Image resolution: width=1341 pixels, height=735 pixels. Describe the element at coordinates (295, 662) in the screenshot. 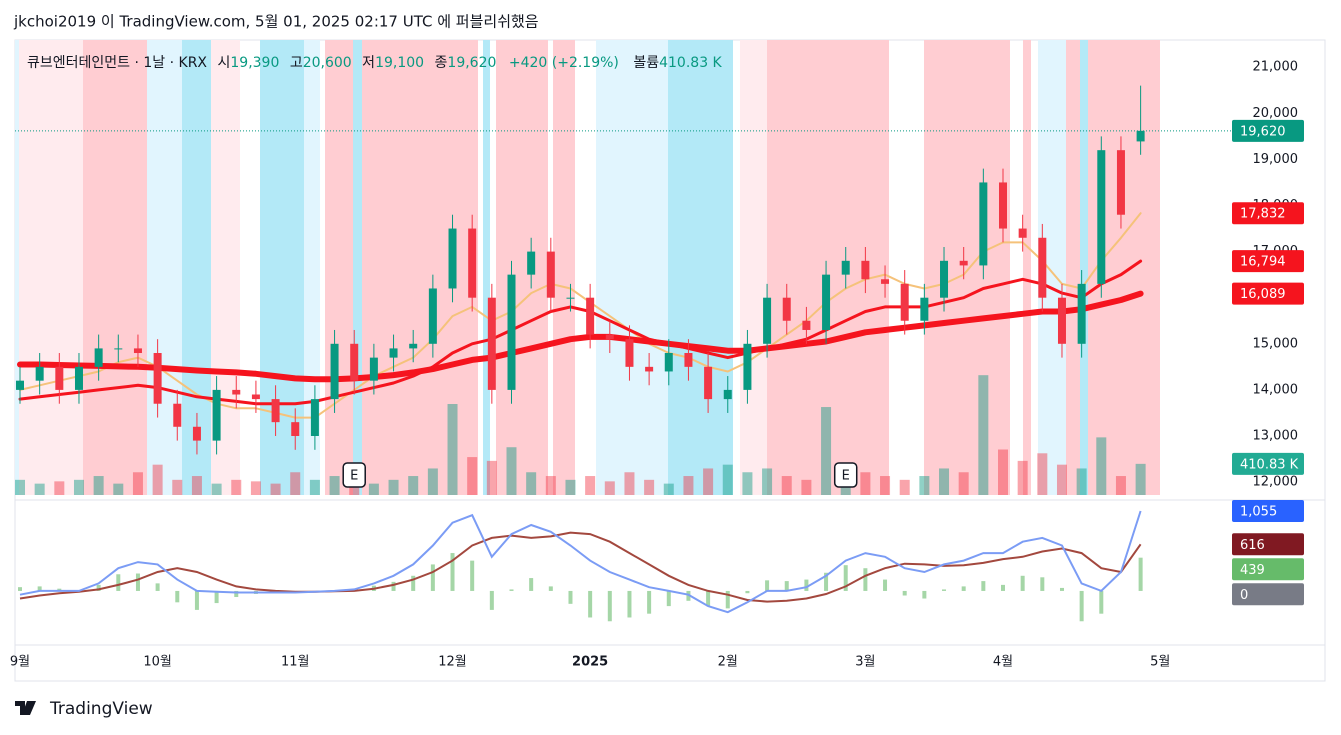

I see `x-tick-label: 11월` at that location.